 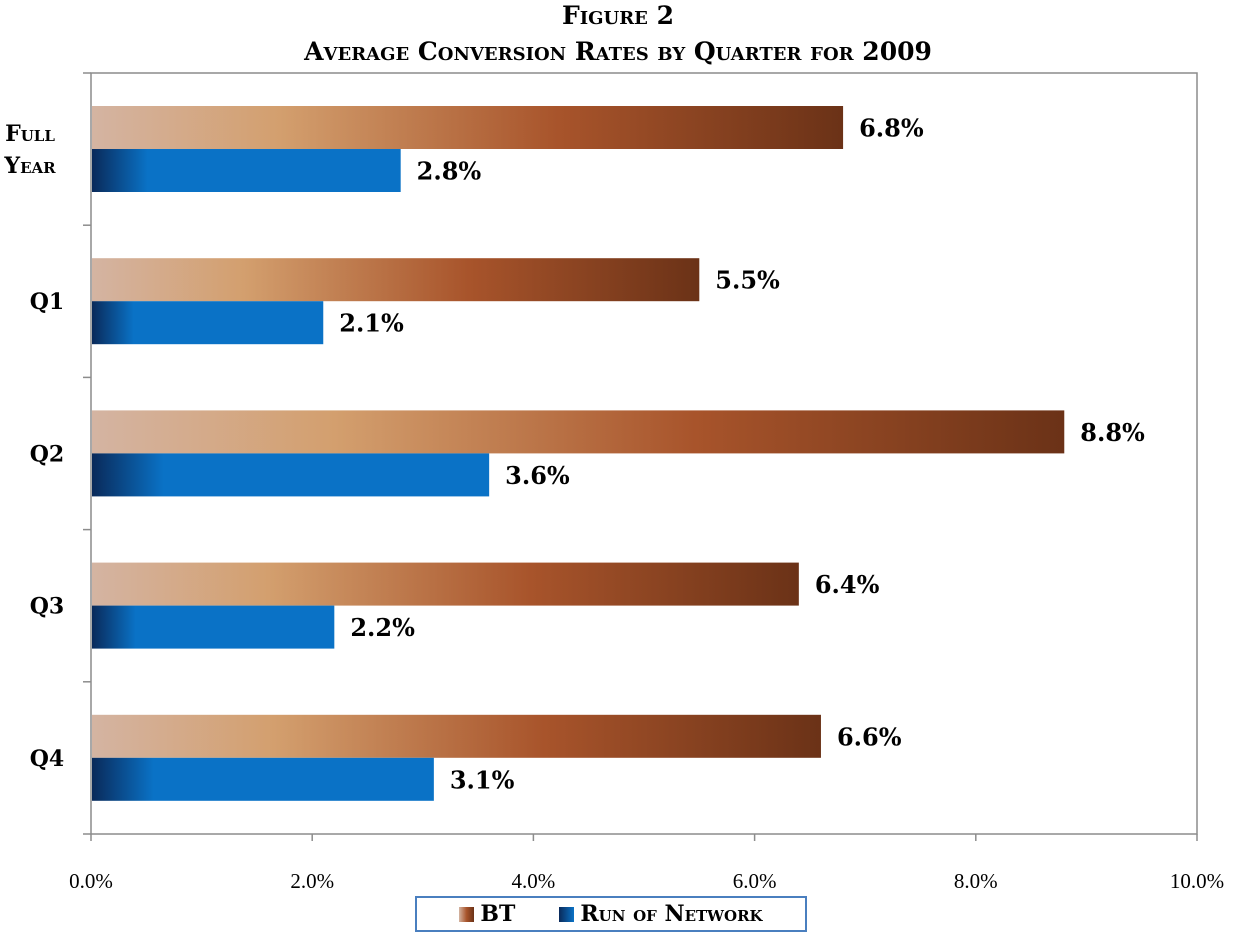 What do you see at coordinates (1112, 432) in the screenshot?
I see `data-label-bt: 8.8%` at bounding box center [1112, 432].